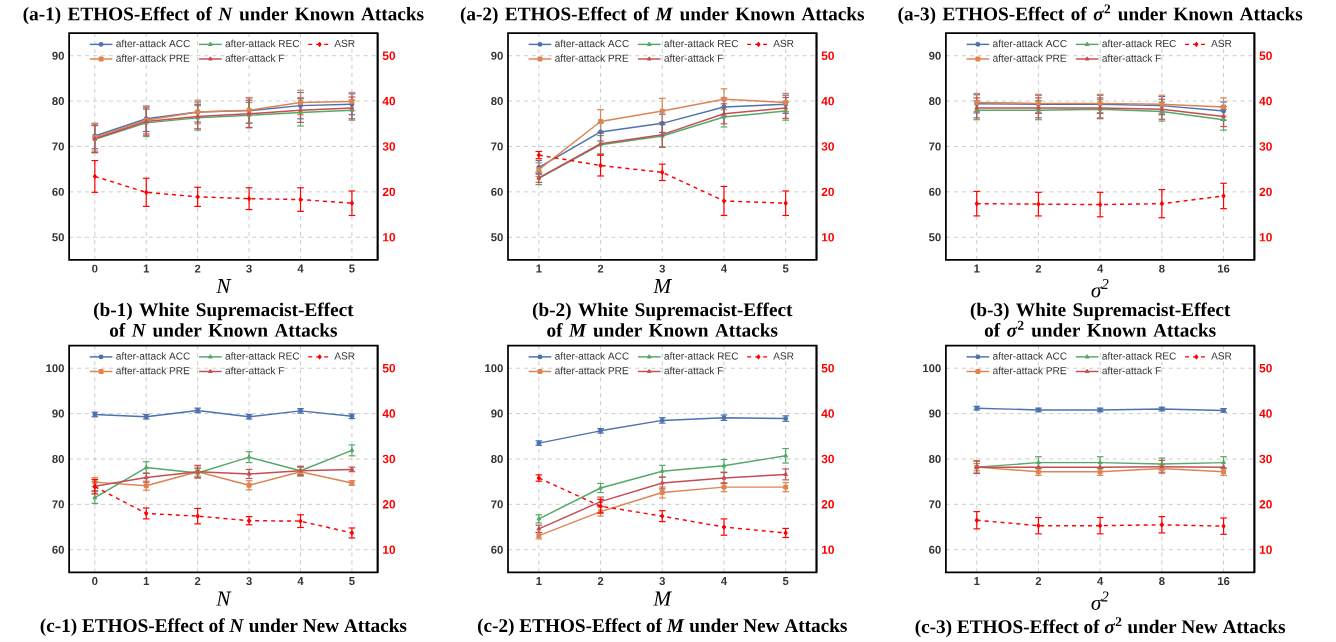 The height and width of the screenshot is (642, 1336). Describe the element at coordinates (1100, 627) in the screenshot. I see `text: (c-3) ETHOS-Effect of σ$^{2}$ under New Attacks` at that location.